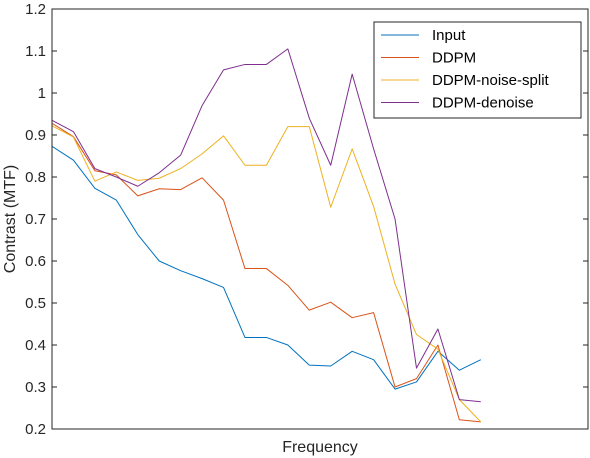  I want to click on y-tick-label: 1.1, so click(35, 51).